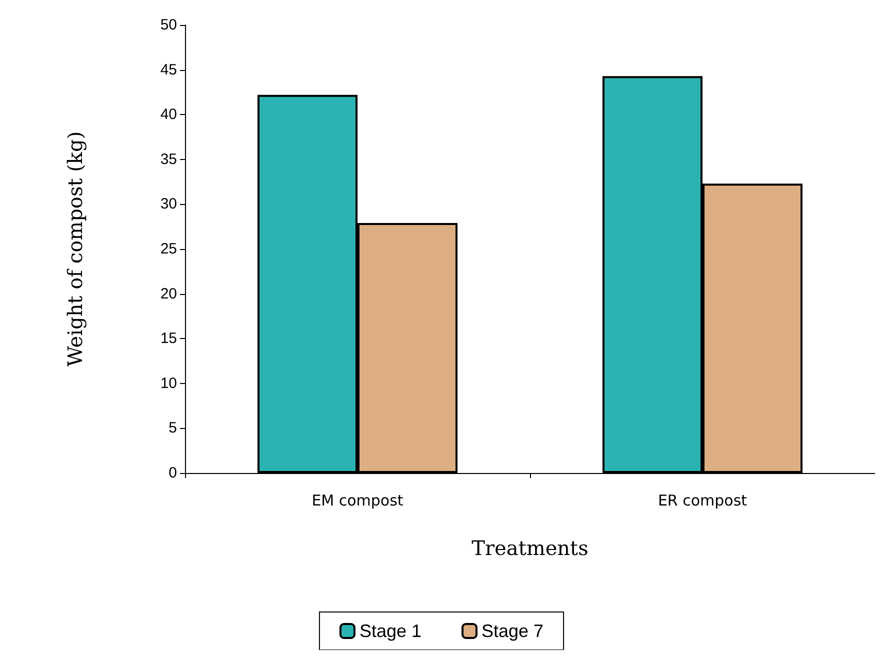 The width and height of the screenshot is (883, 658). What do you see at coordinates (168, 383) in the screenshot?
I see `y-tick-label: 10` at bounding box center [168, 383].